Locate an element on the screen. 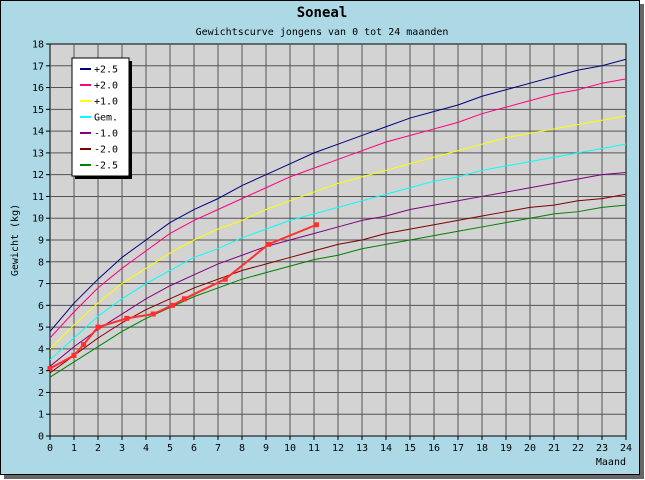 The width and height of the screenshot is (645, 480). x-tick-label: 24 is located at coordinates (626, 448).